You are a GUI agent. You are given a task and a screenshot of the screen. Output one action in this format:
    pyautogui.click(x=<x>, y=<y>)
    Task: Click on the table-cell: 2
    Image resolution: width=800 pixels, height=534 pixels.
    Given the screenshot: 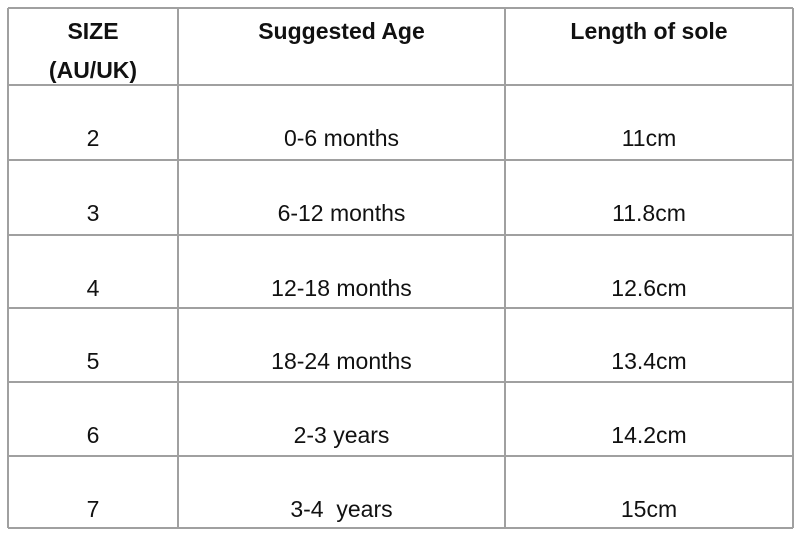 What is the action you would take?
    pyautogui.click(x=93, y=138)
    